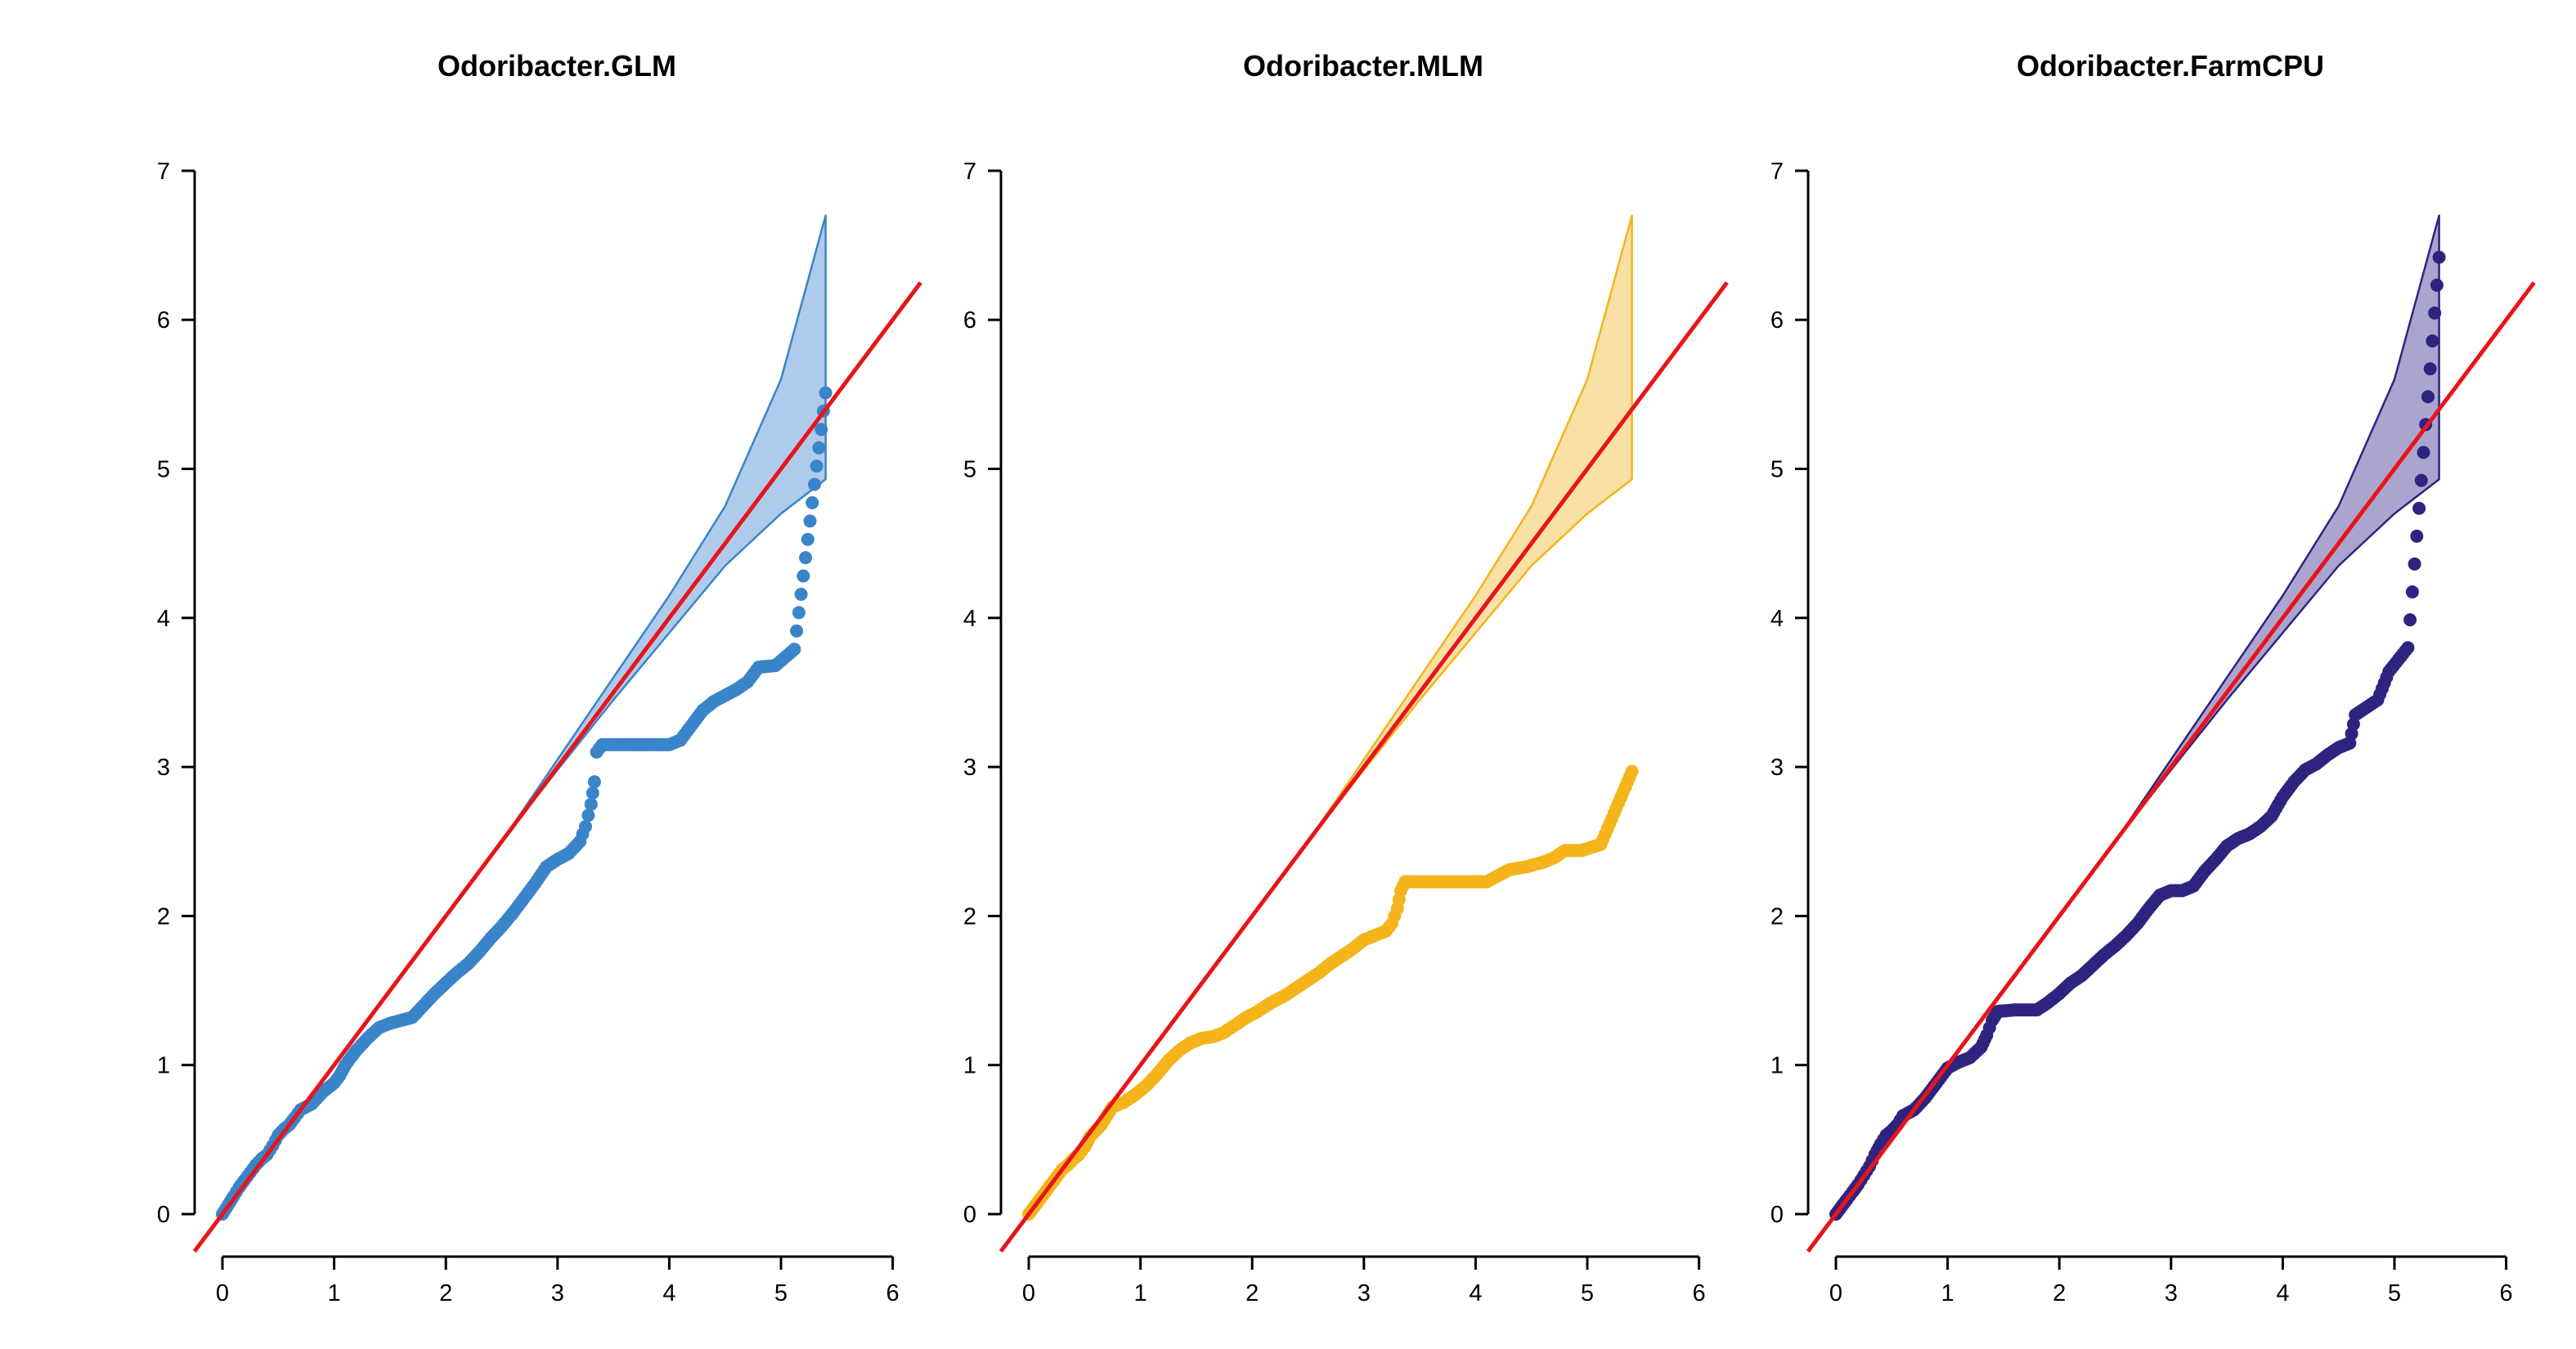 This screenshot has width=2576, height=1349. What do you see at coordinates (2170, 66) in the screenshot?
I see `chart-title: Odoribacter.FarmCPU` at bounding box center [2170, 66].